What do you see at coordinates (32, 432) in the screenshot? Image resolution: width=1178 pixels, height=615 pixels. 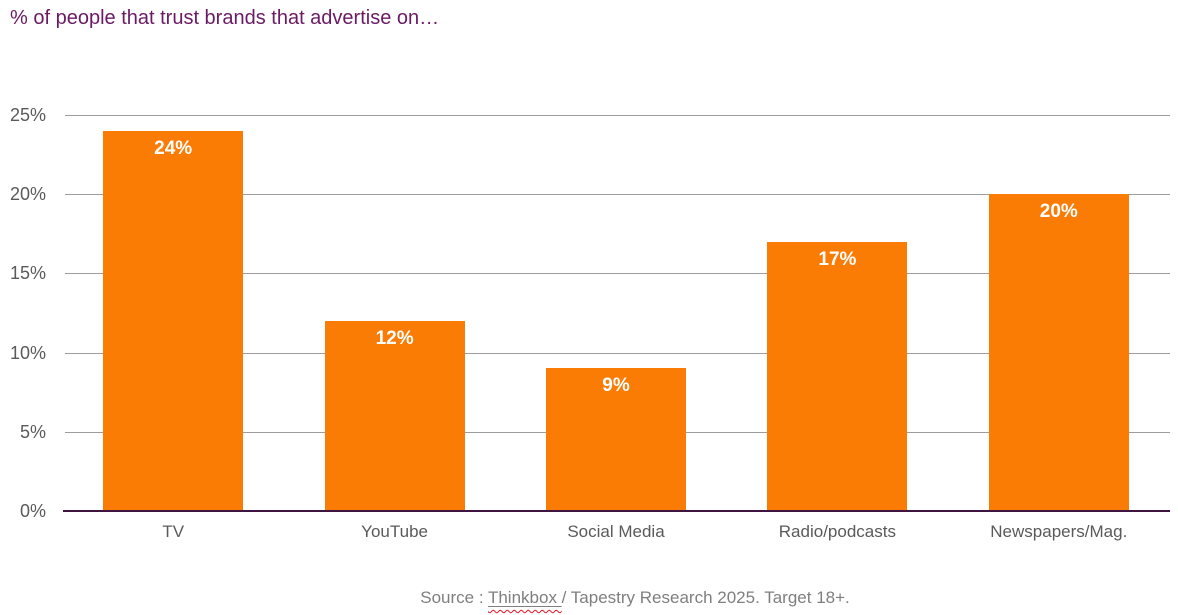 I see `y-tick-label-5: 5%` at bounding box center [32, 432].